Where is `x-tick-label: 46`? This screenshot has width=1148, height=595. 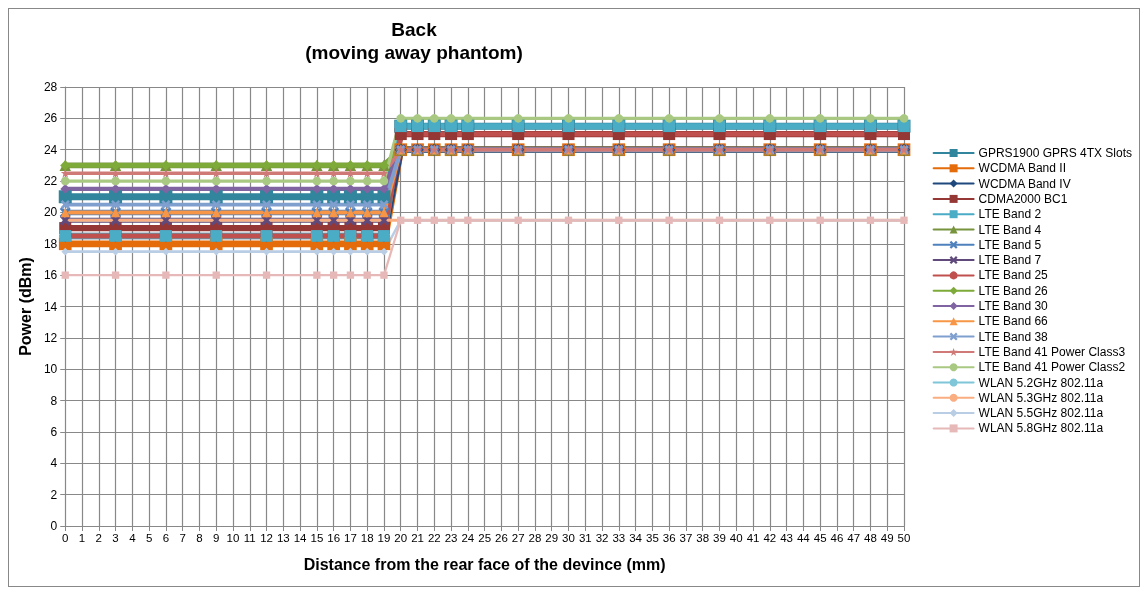 x-tick-label: 46 is located at coordinates (837, 538).